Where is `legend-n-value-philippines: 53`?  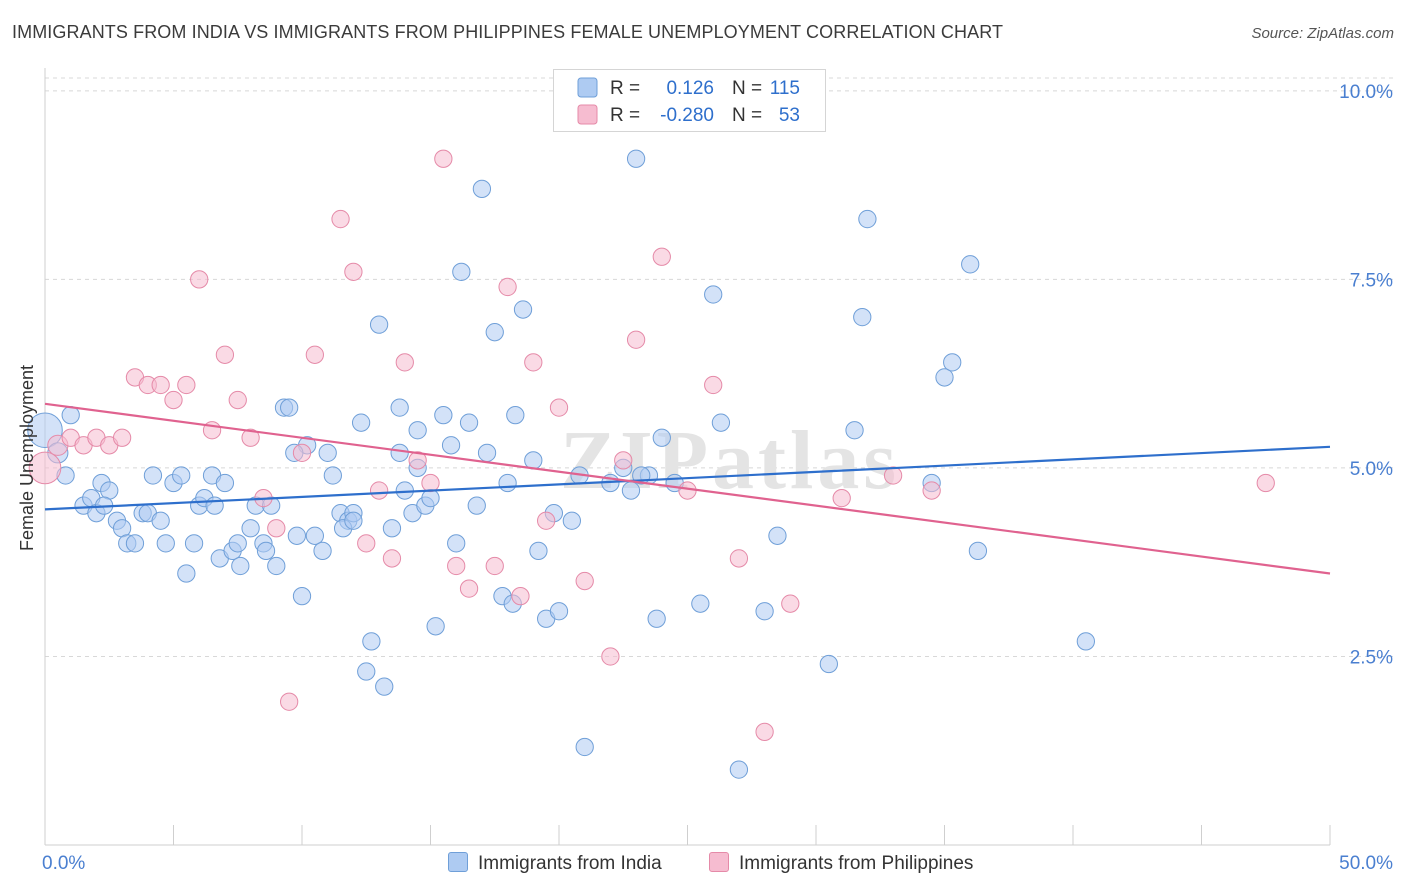
legend-n-value-philippines: 53 is located at coordinates (789, 115).